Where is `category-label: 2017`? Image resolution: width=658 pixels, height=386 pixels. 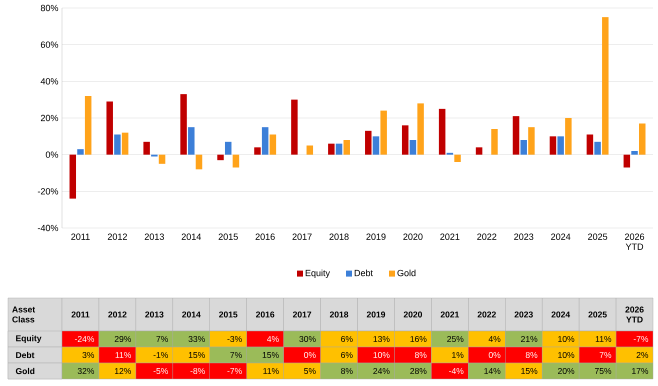
category-label: 2017 is located at coordinates (302, 314).